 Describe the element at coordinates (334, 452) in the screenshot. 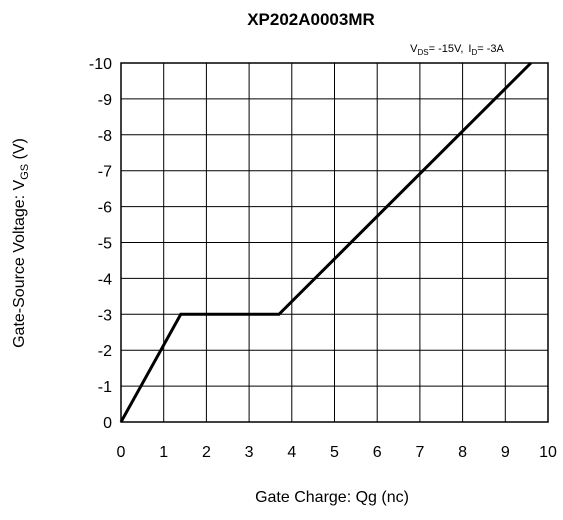

I see `x-tick-label: 5` at that location.